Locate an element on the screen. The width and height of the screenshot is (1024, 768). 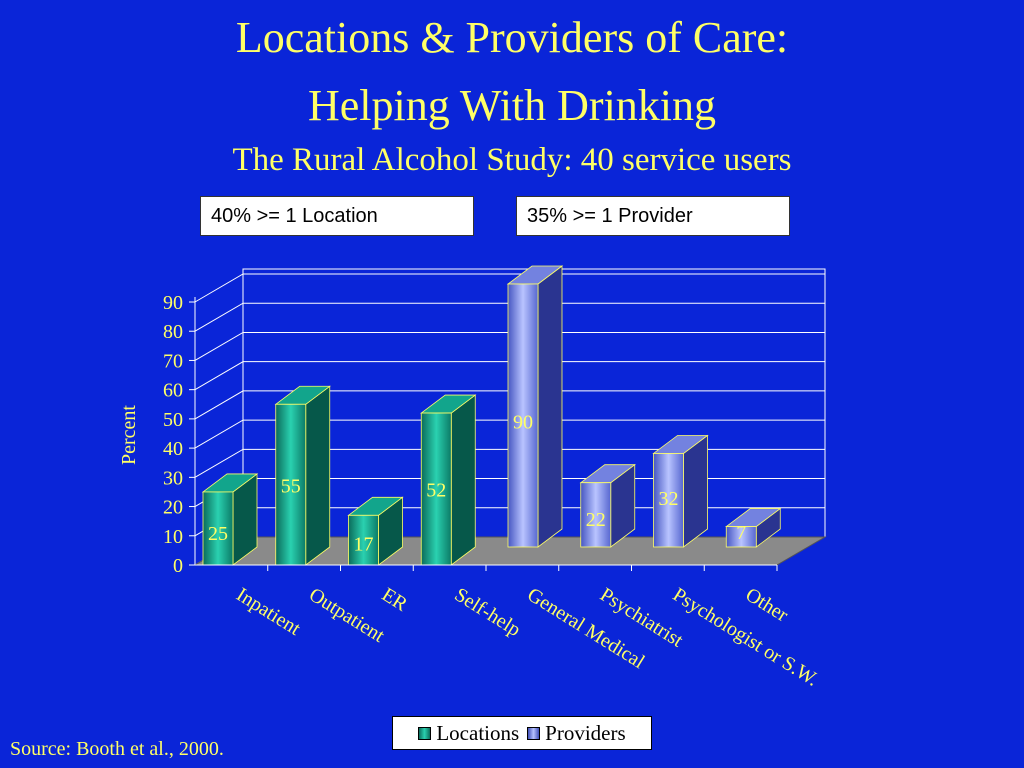
y-axis-label: Percent is located at coordinates (129, 435).